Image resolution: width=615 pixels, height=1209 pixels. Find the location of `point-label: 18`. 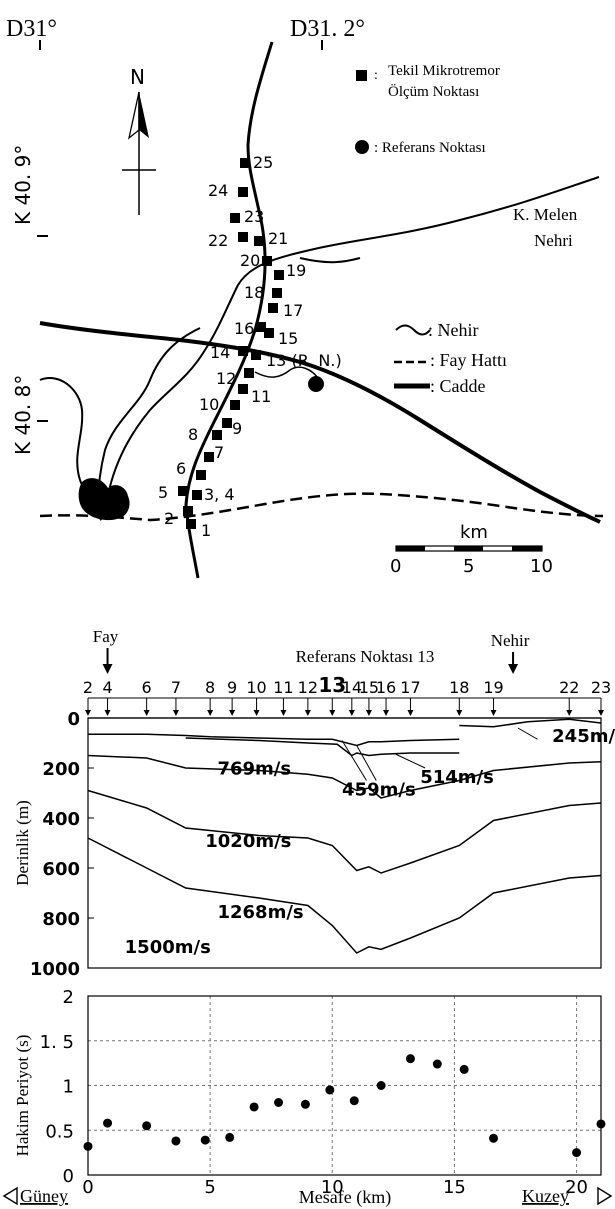

point-label: 18 is located at coordinates (254, 292).